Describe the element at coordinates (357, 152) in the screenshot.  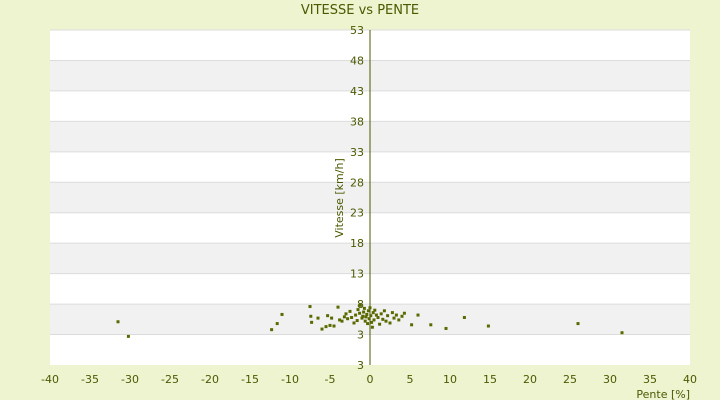
I see `y-tick-label: 33` at that location.